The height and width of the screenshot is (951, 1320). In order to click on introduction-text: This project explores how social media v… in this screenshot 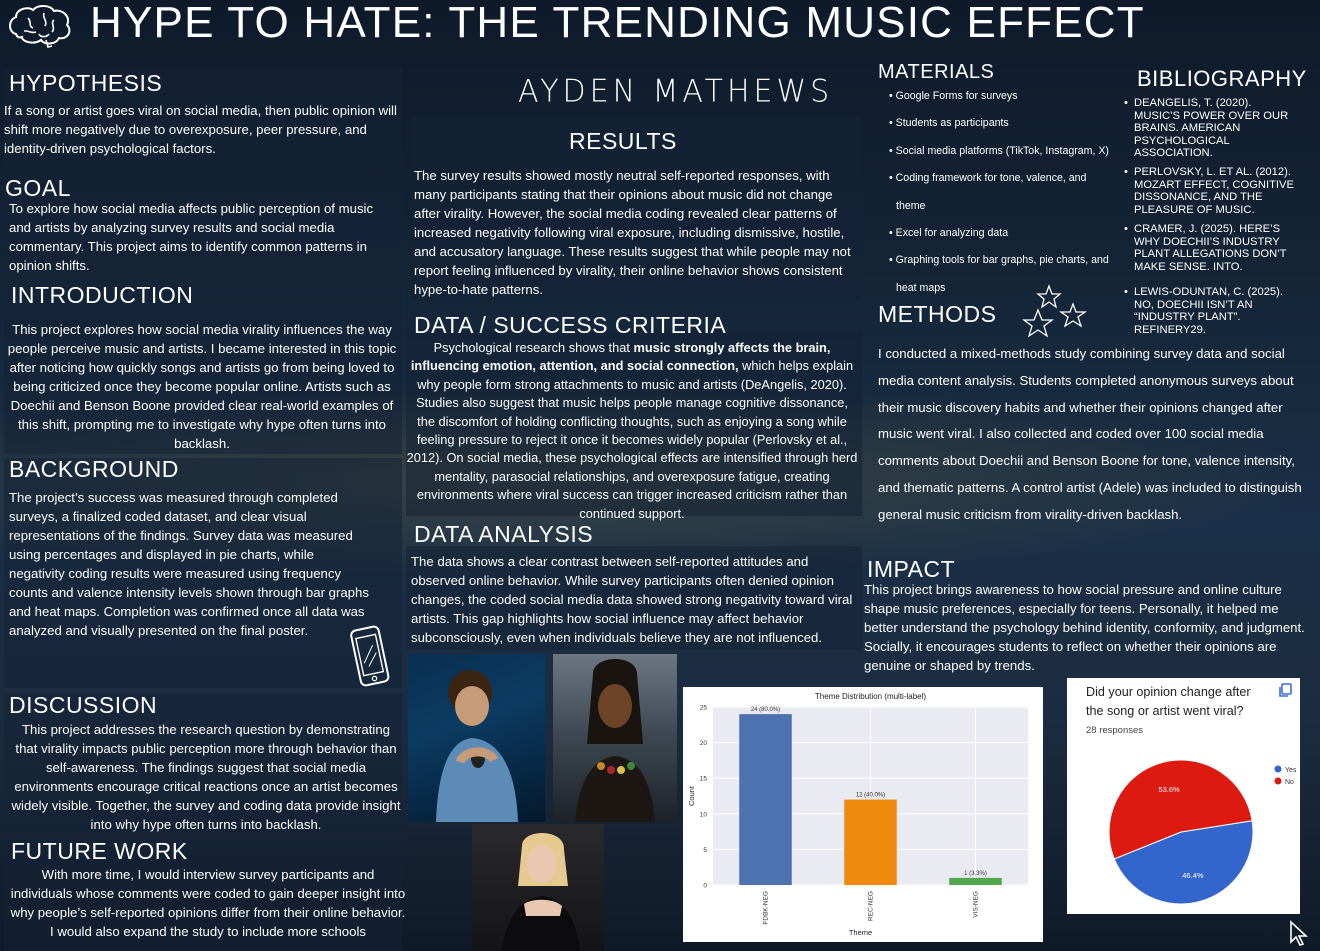, I will do `click(202, 386)`.